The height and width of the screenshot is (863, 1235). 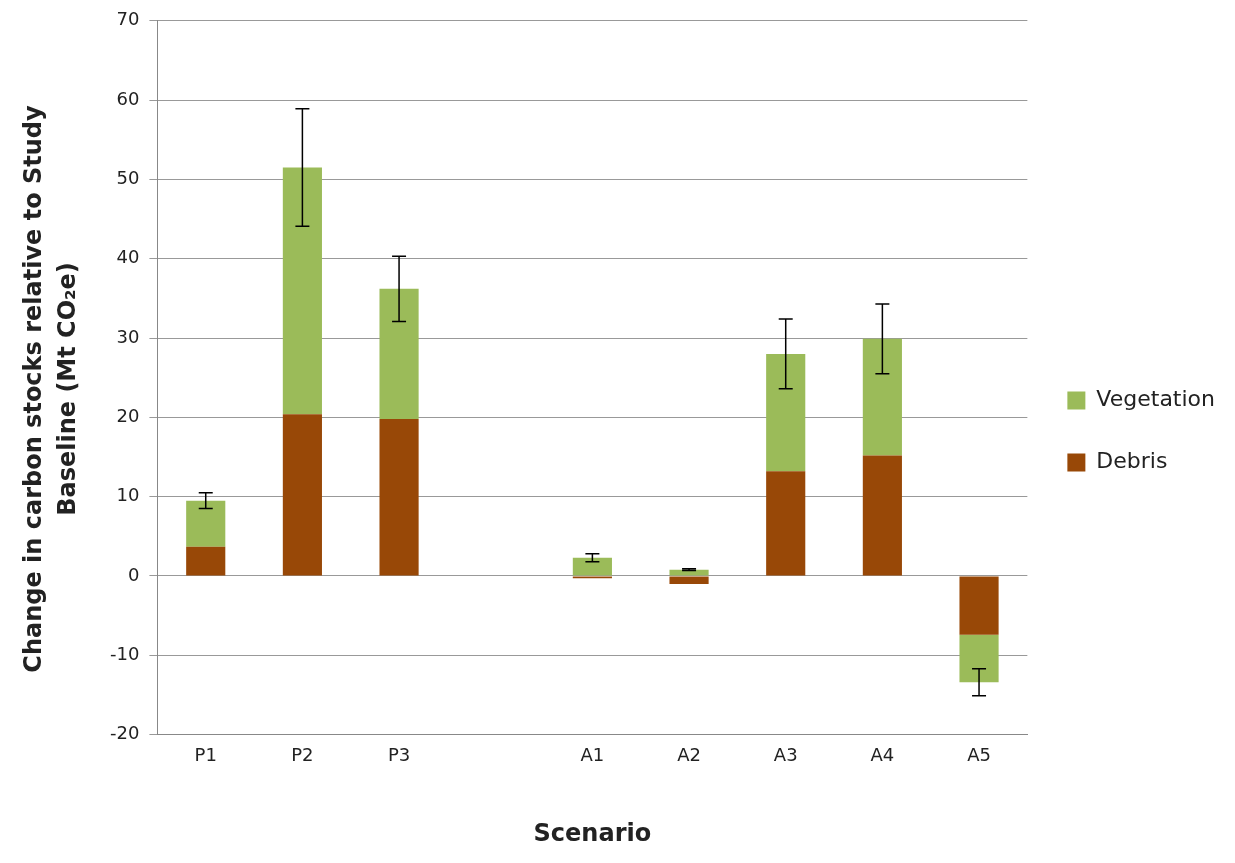 I want to click on y-tick-label: -20, so click(x=124, y=733).